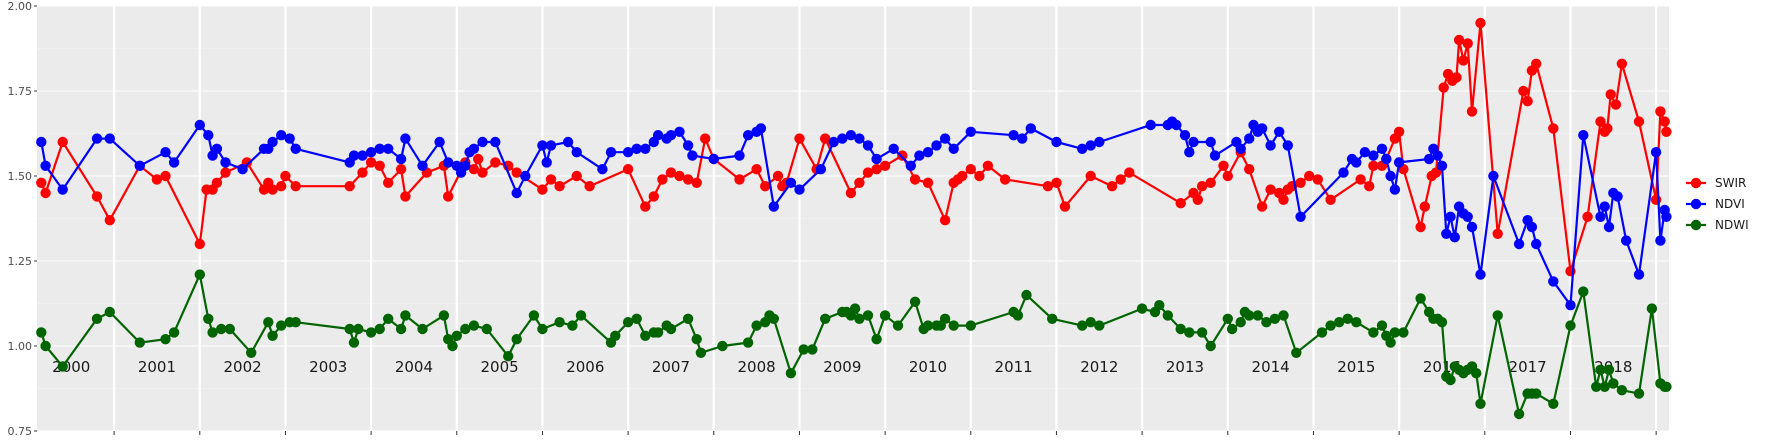 This screenshot has height=442, width=1773. Describe the element at coordinates (22, 219) in the screenshot. I see `y-axis: 0.75 1.00 1.25 1.50 1.75 2.00` at that location.